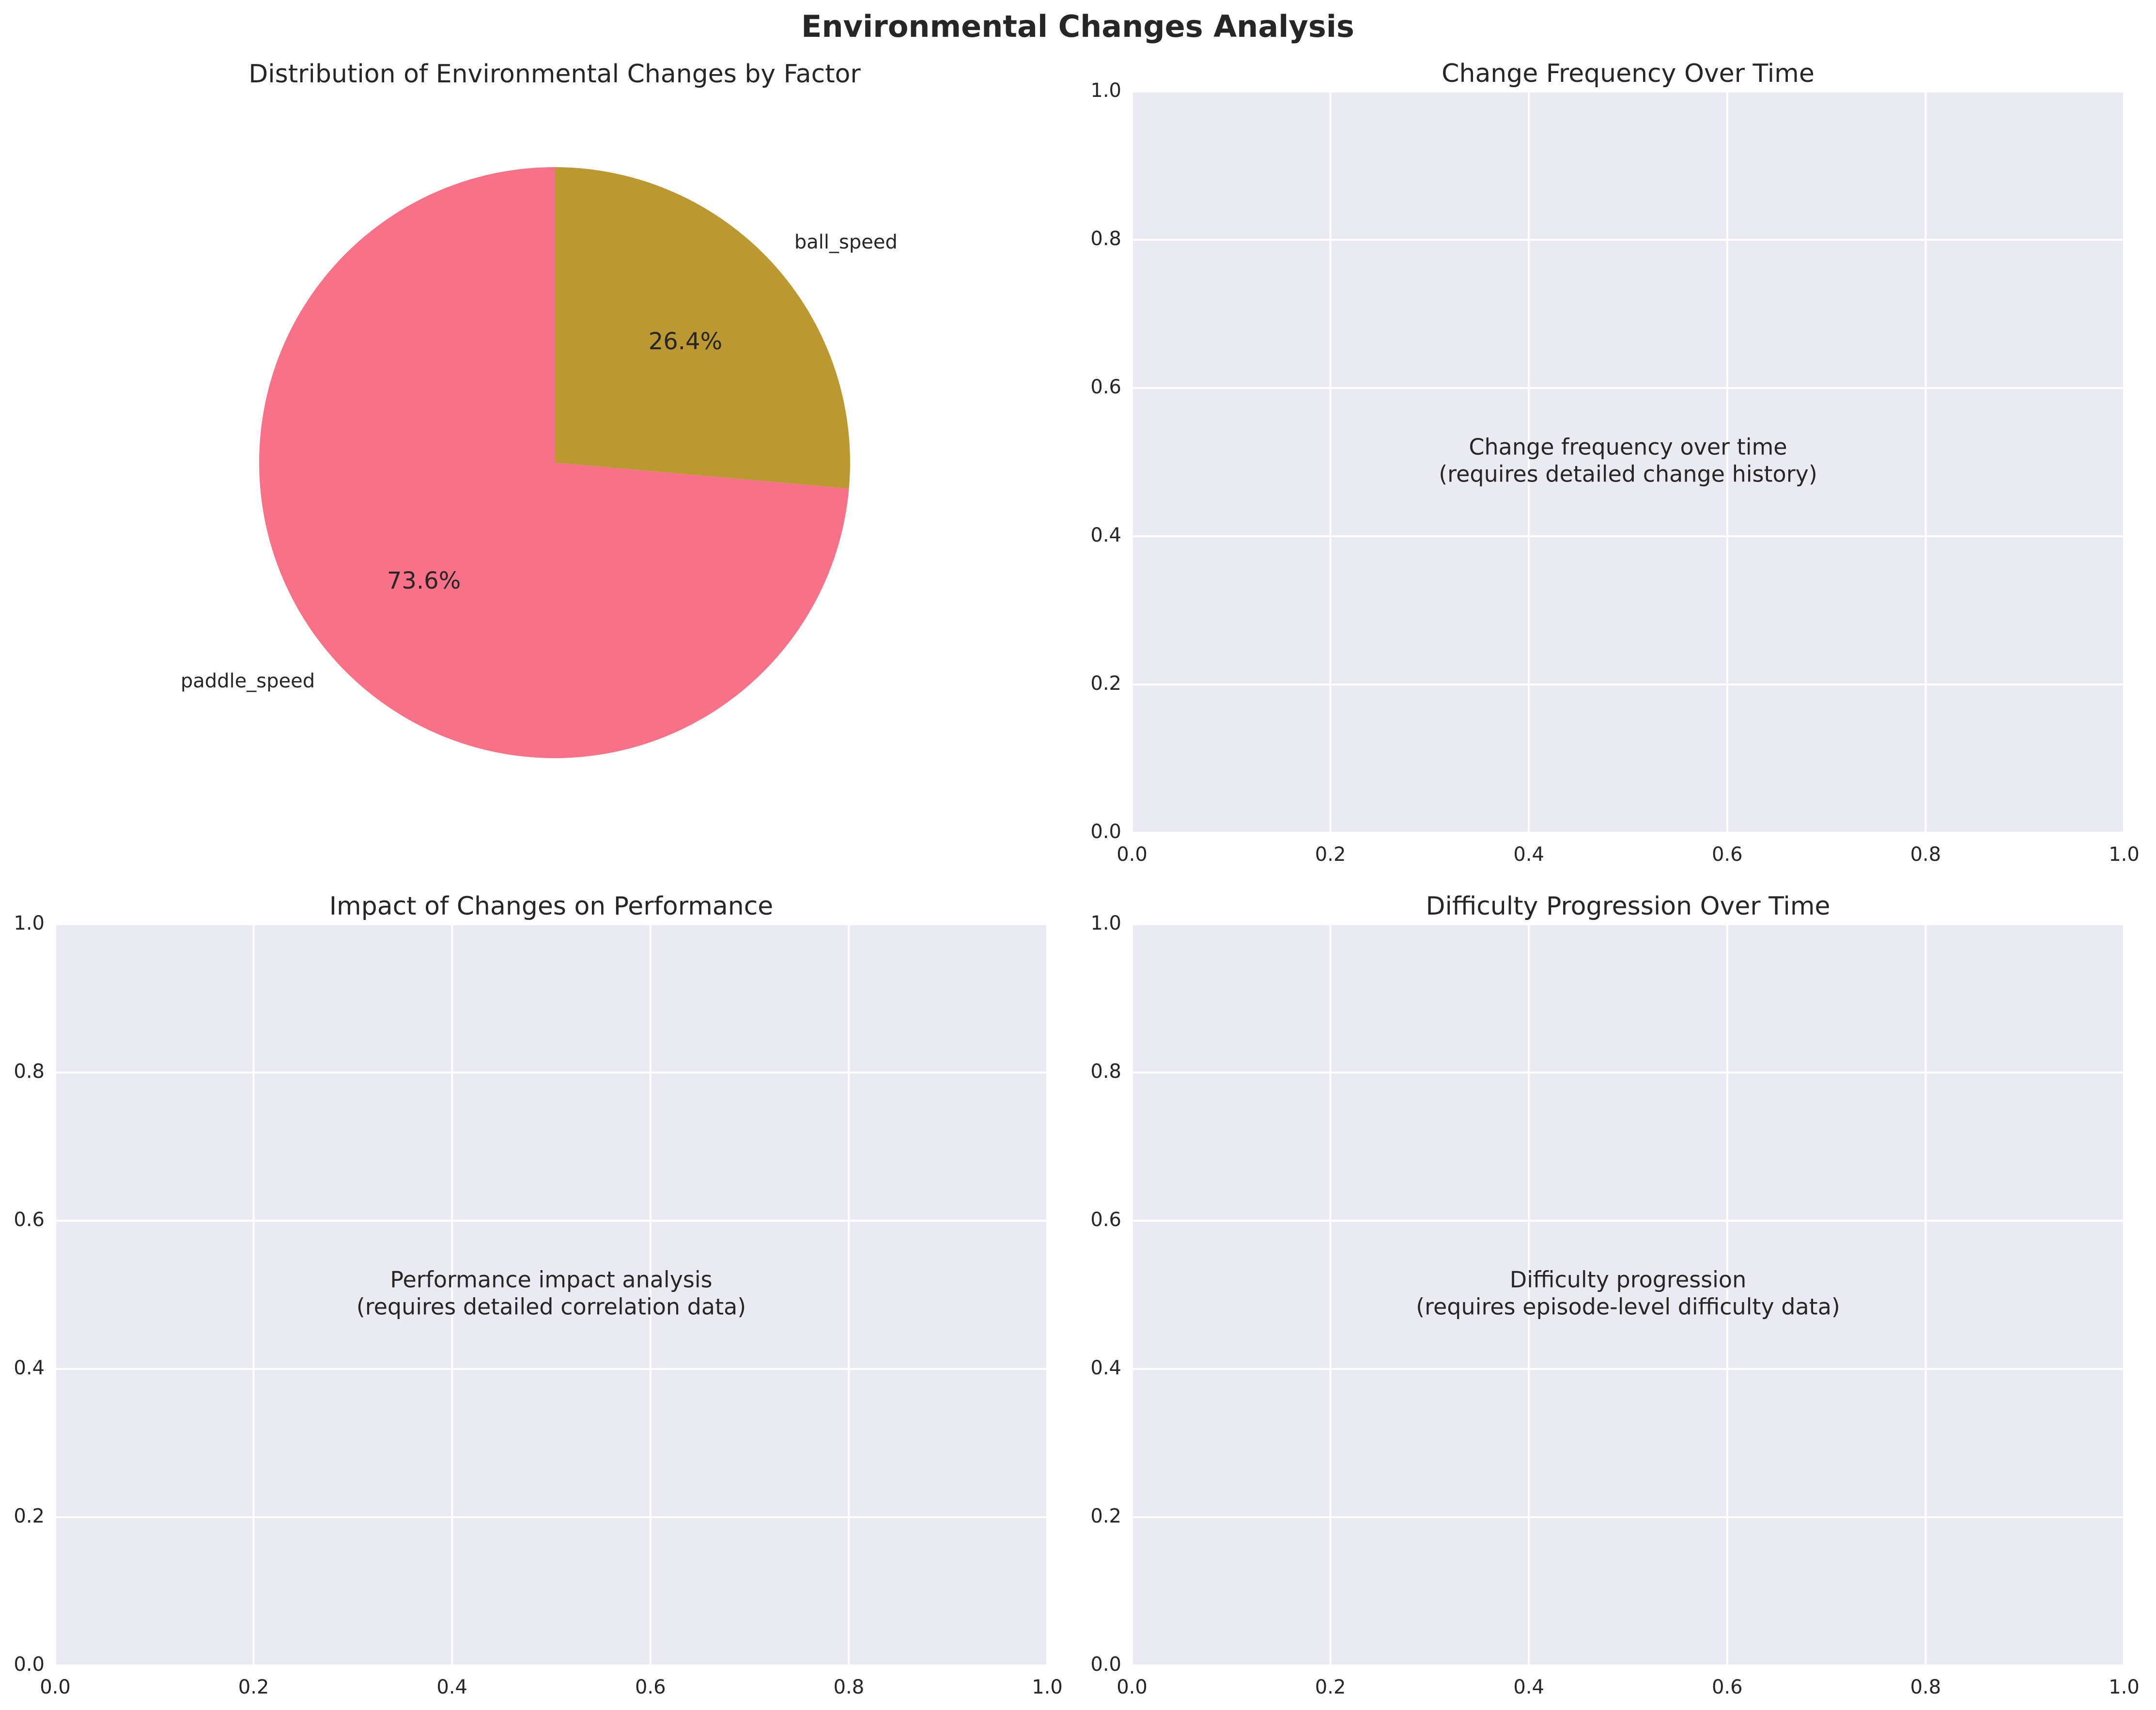 The image size is (2156, 1710). Describe the element at coordinates (1105, 1516) in the screenshot. I see `panel-3-y-tick-label: 0.2` at that location.